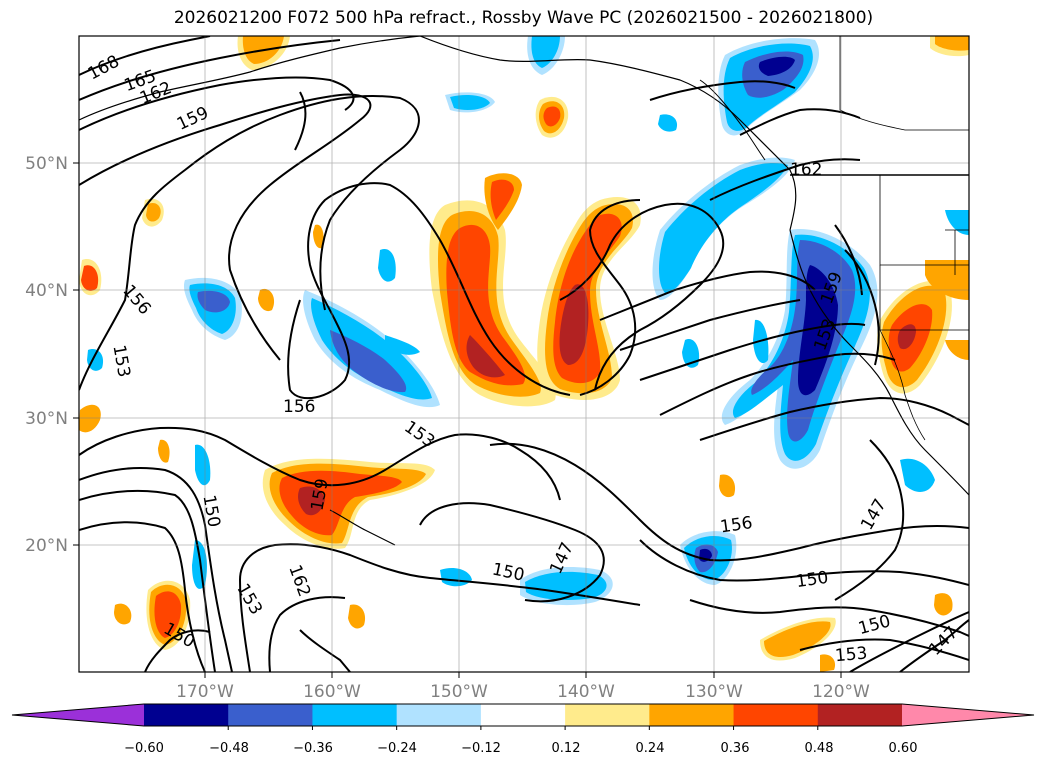 The height and width of the screenshot is (765, 1047). What do you see at coordinates (723, 228) in the screenshot?
I see `negative-anomaly-offshore` at bounding box center [723, 228].